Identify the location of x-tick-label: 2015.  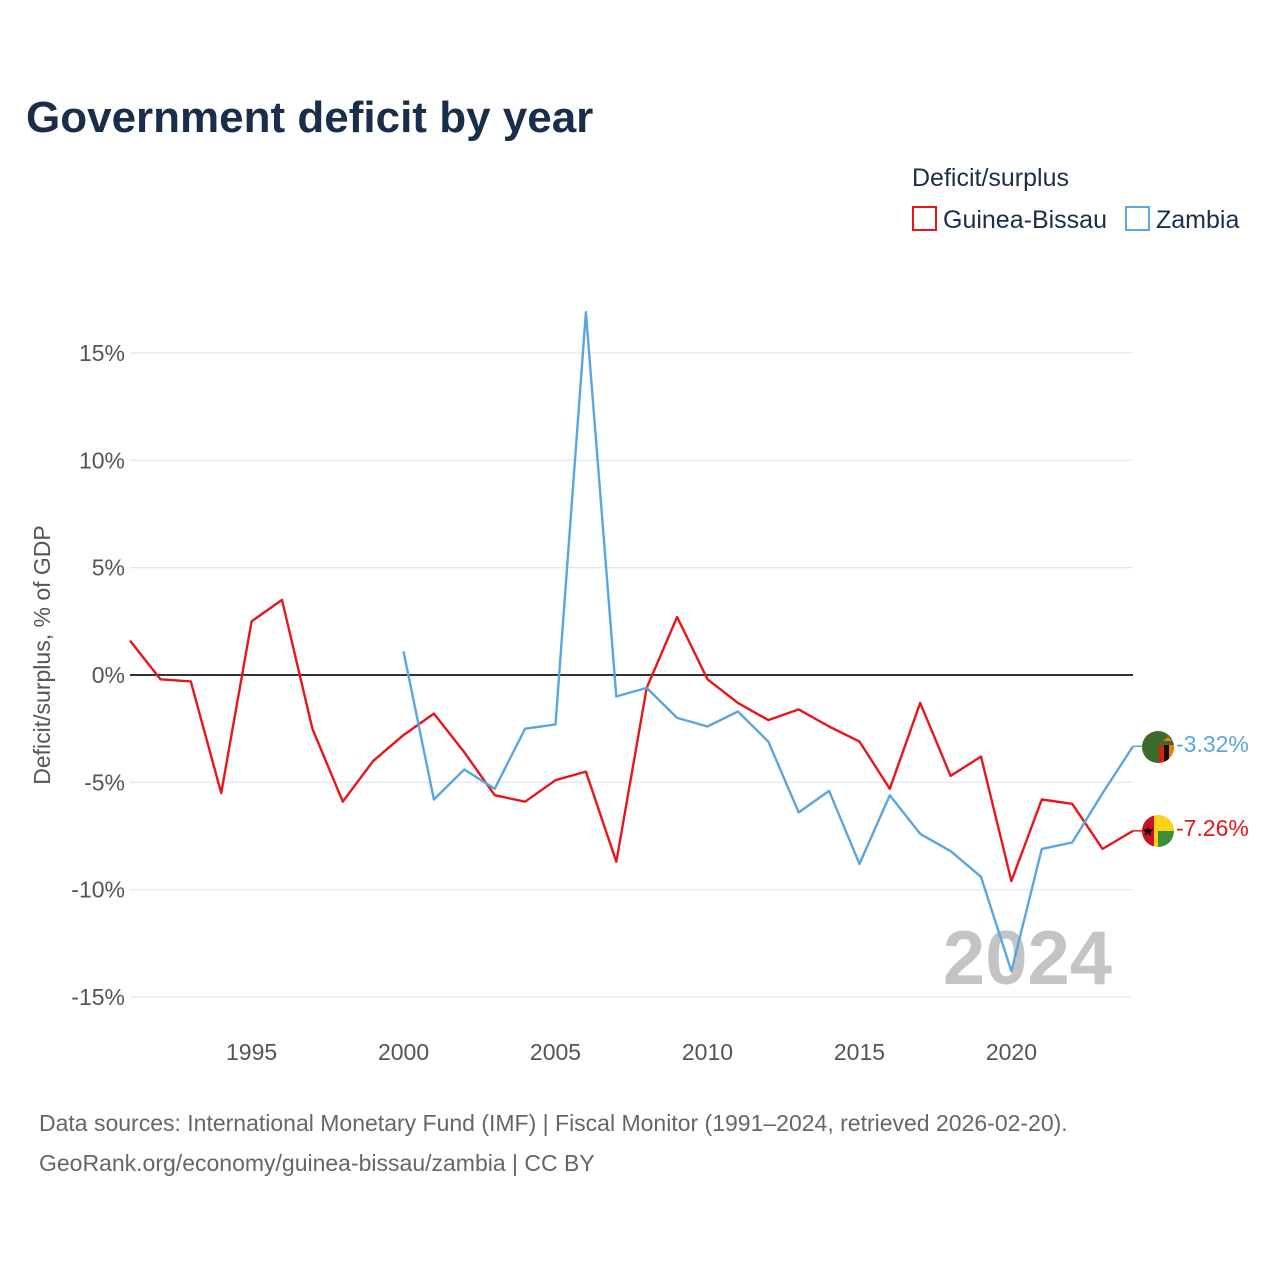
(859, 1052).